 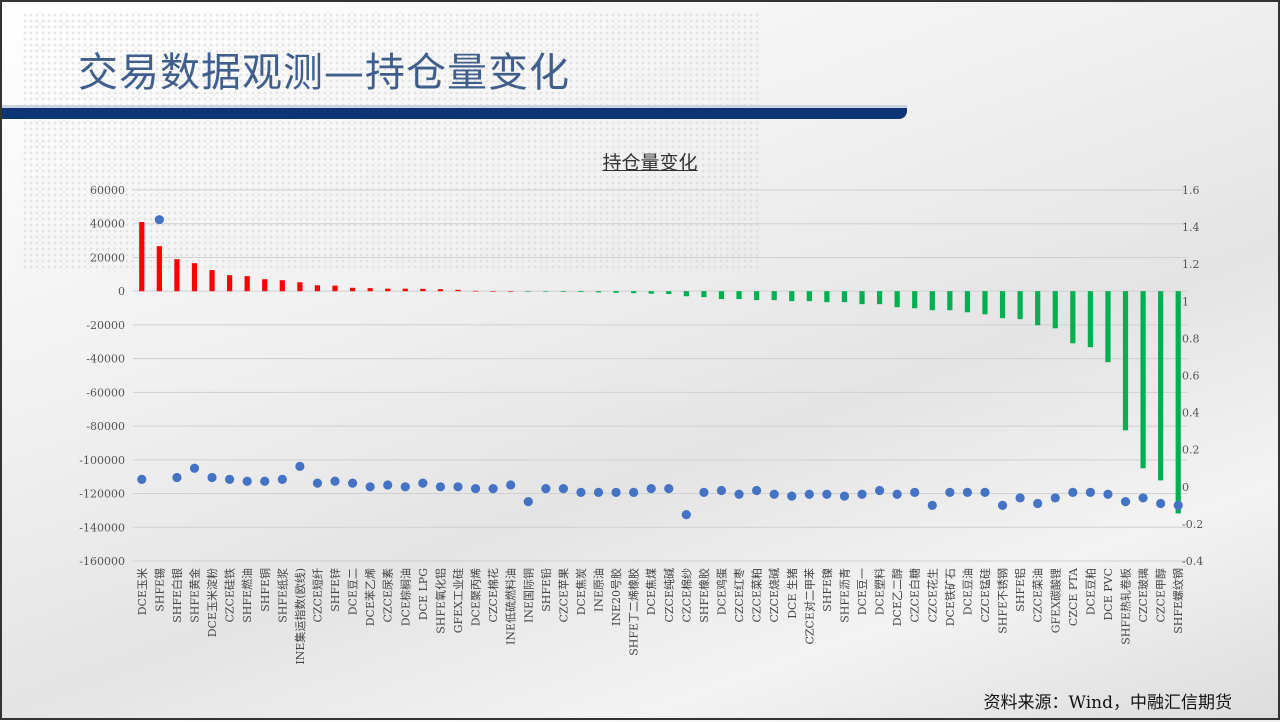 I want to click on left-tick-label: 40000, so click(x=107, y=224).